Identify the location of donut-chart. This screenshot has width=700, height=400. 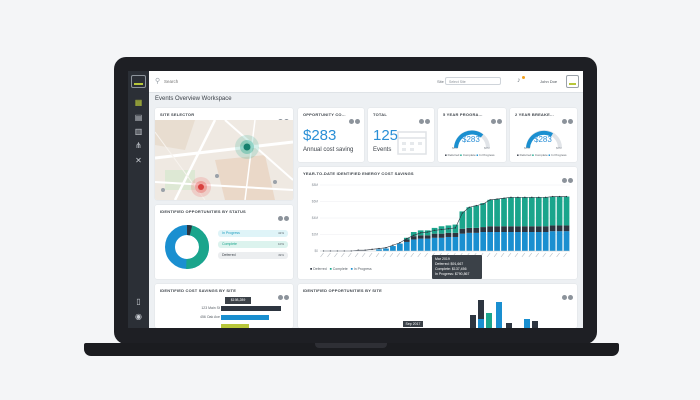
(187, 247).